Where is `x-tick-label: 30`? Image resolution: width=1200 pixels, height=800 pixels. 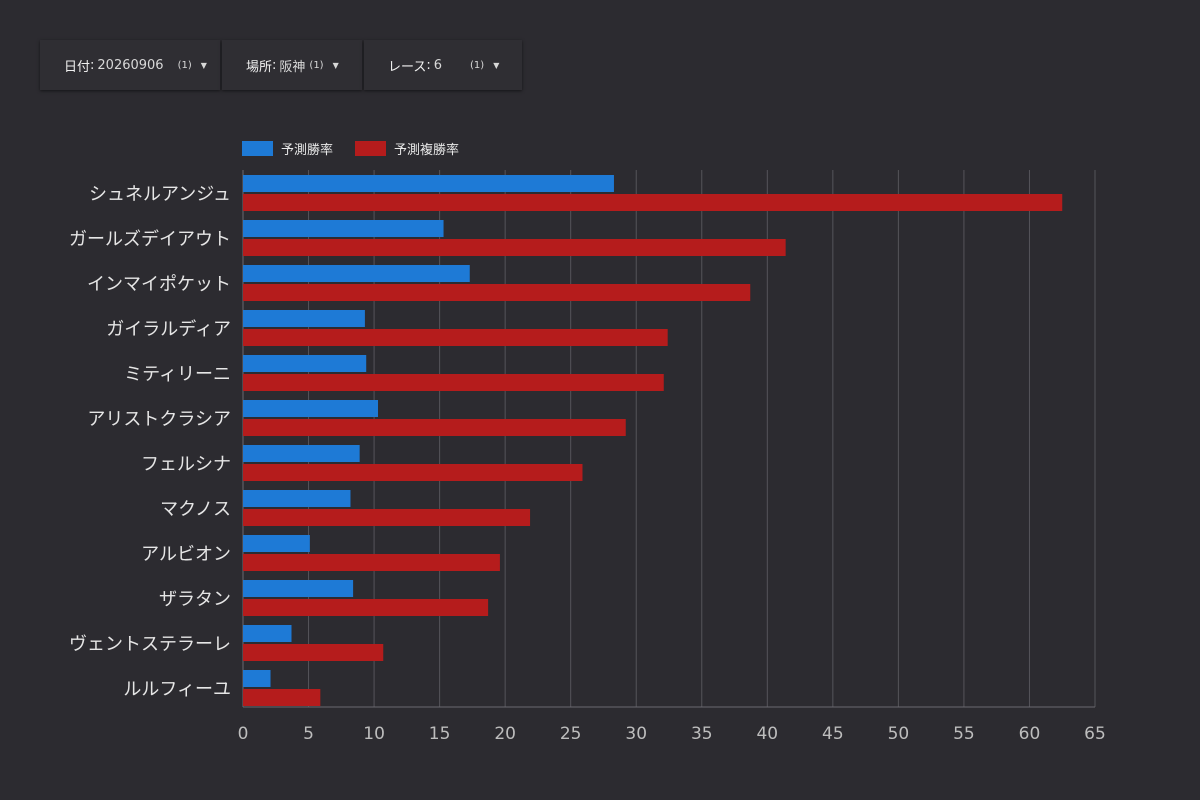
x-tick-label: 30 is located at coordinates (636, 734).